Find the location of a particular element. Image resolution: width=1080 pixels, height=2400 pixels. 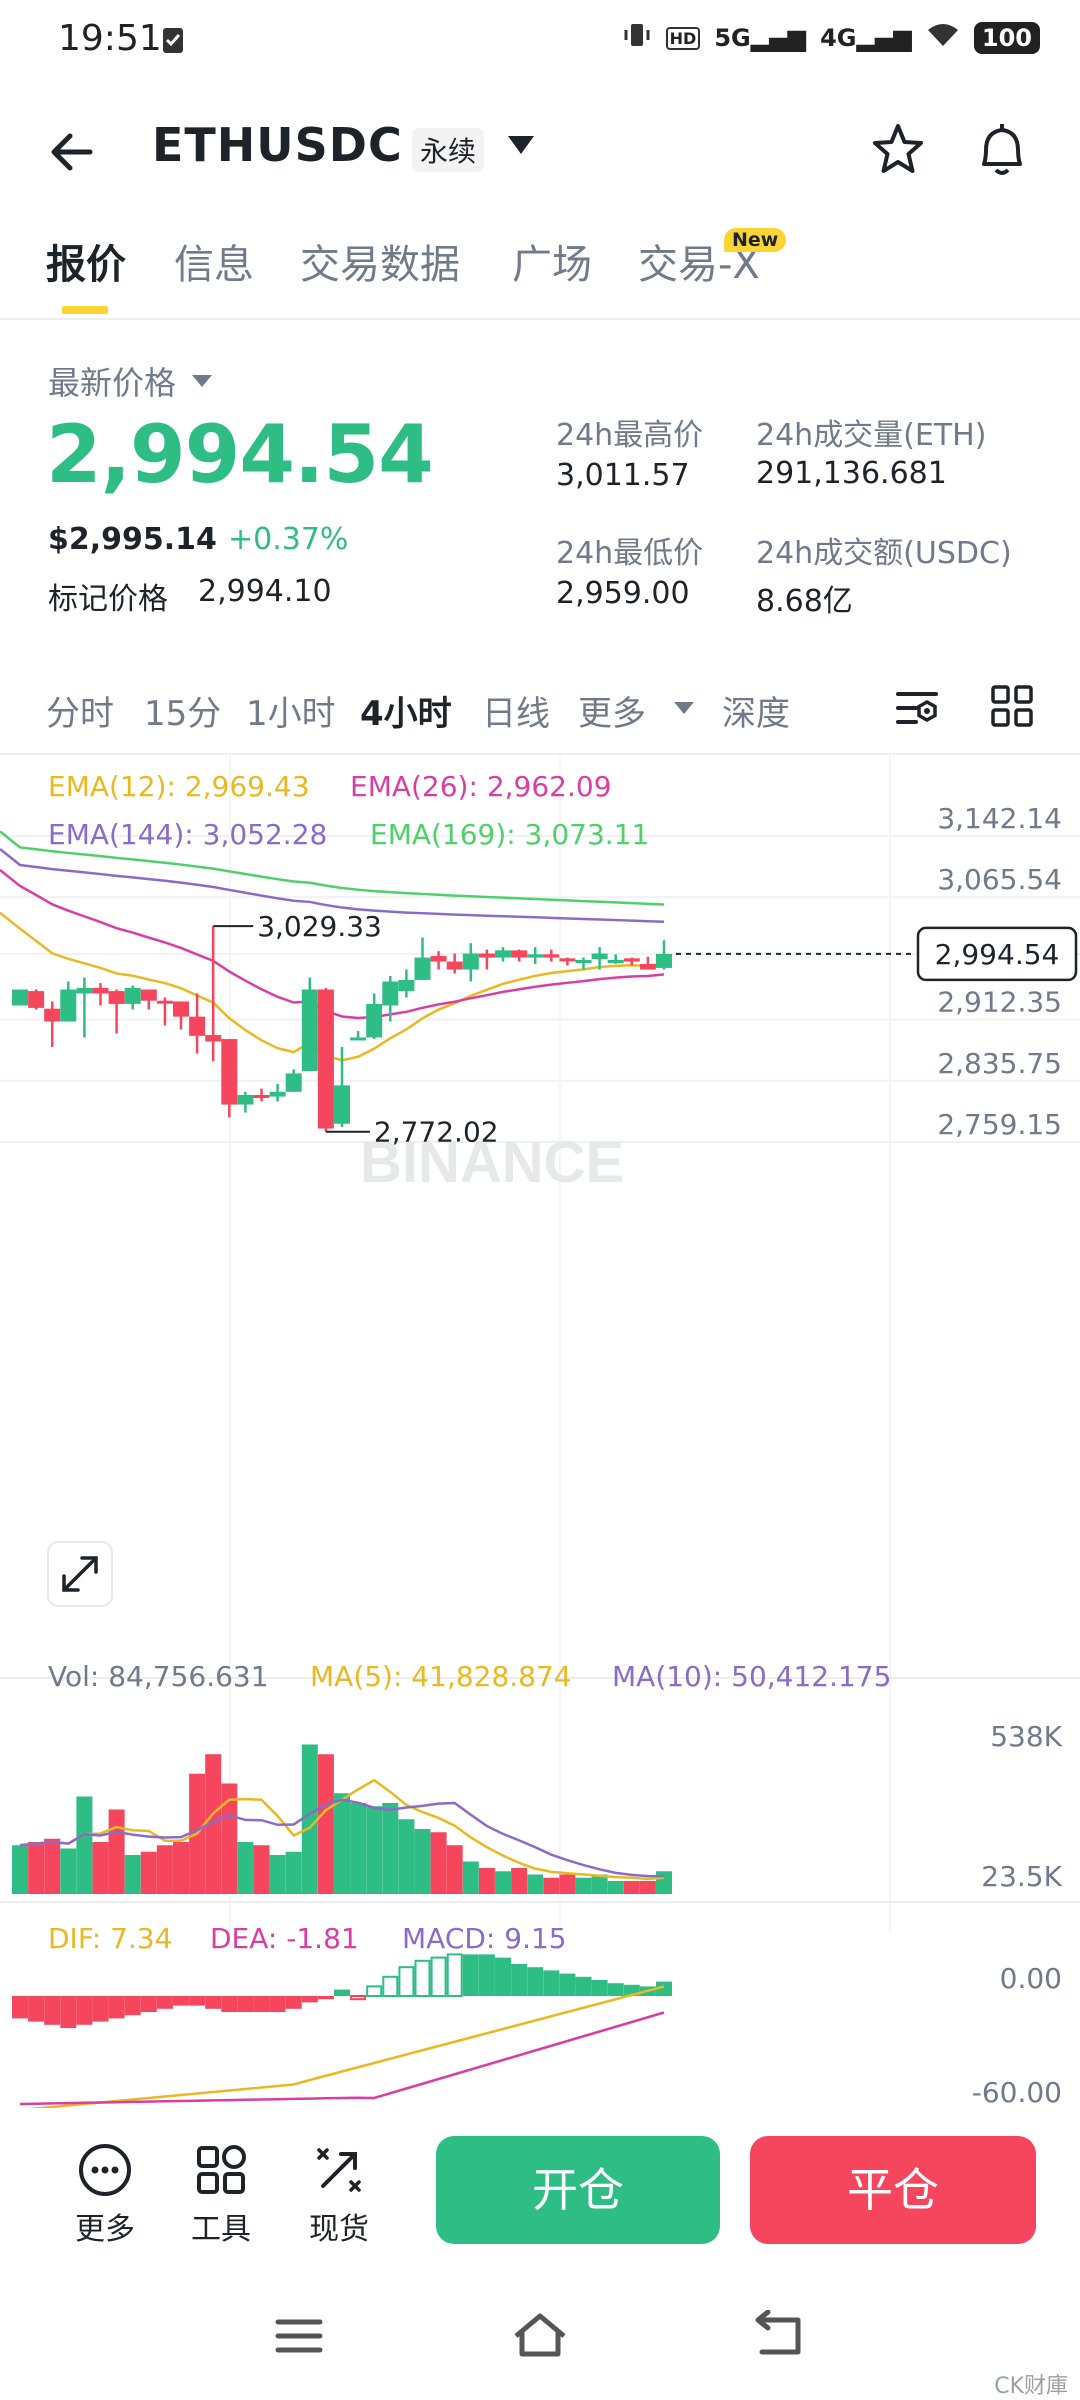

chart-settings-icon is located at coordinates (917, 708).